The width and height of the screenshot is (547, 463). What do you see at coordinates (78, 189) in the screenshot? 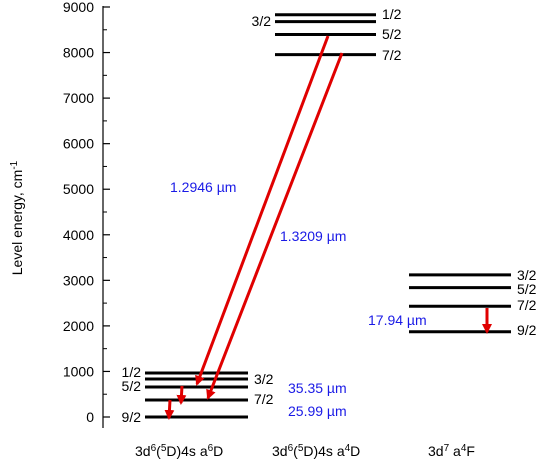
I see `y-tick-label: 5000` at bounding box center [78, 189].